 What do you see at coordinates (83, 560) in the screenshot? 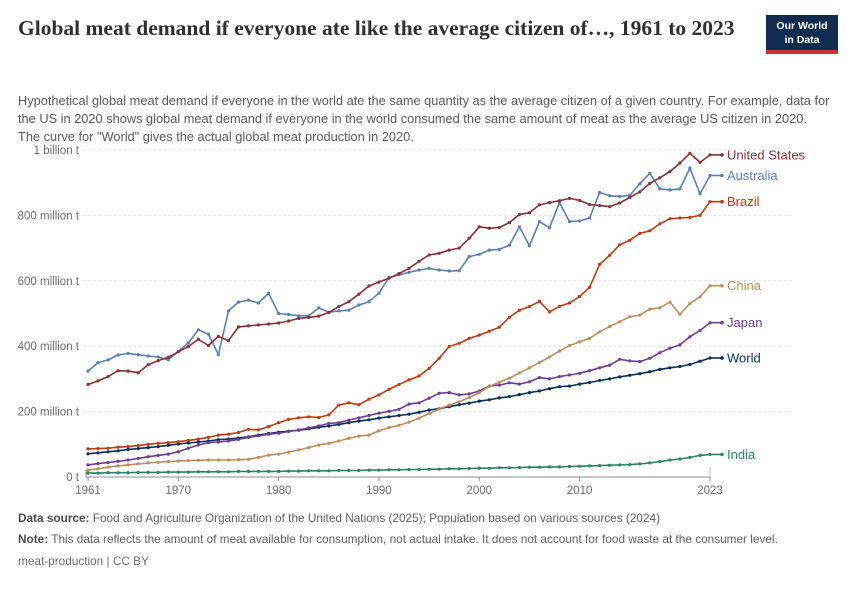
I see `license-line: meat-production | CC BY` at bounding box center [83, 560].